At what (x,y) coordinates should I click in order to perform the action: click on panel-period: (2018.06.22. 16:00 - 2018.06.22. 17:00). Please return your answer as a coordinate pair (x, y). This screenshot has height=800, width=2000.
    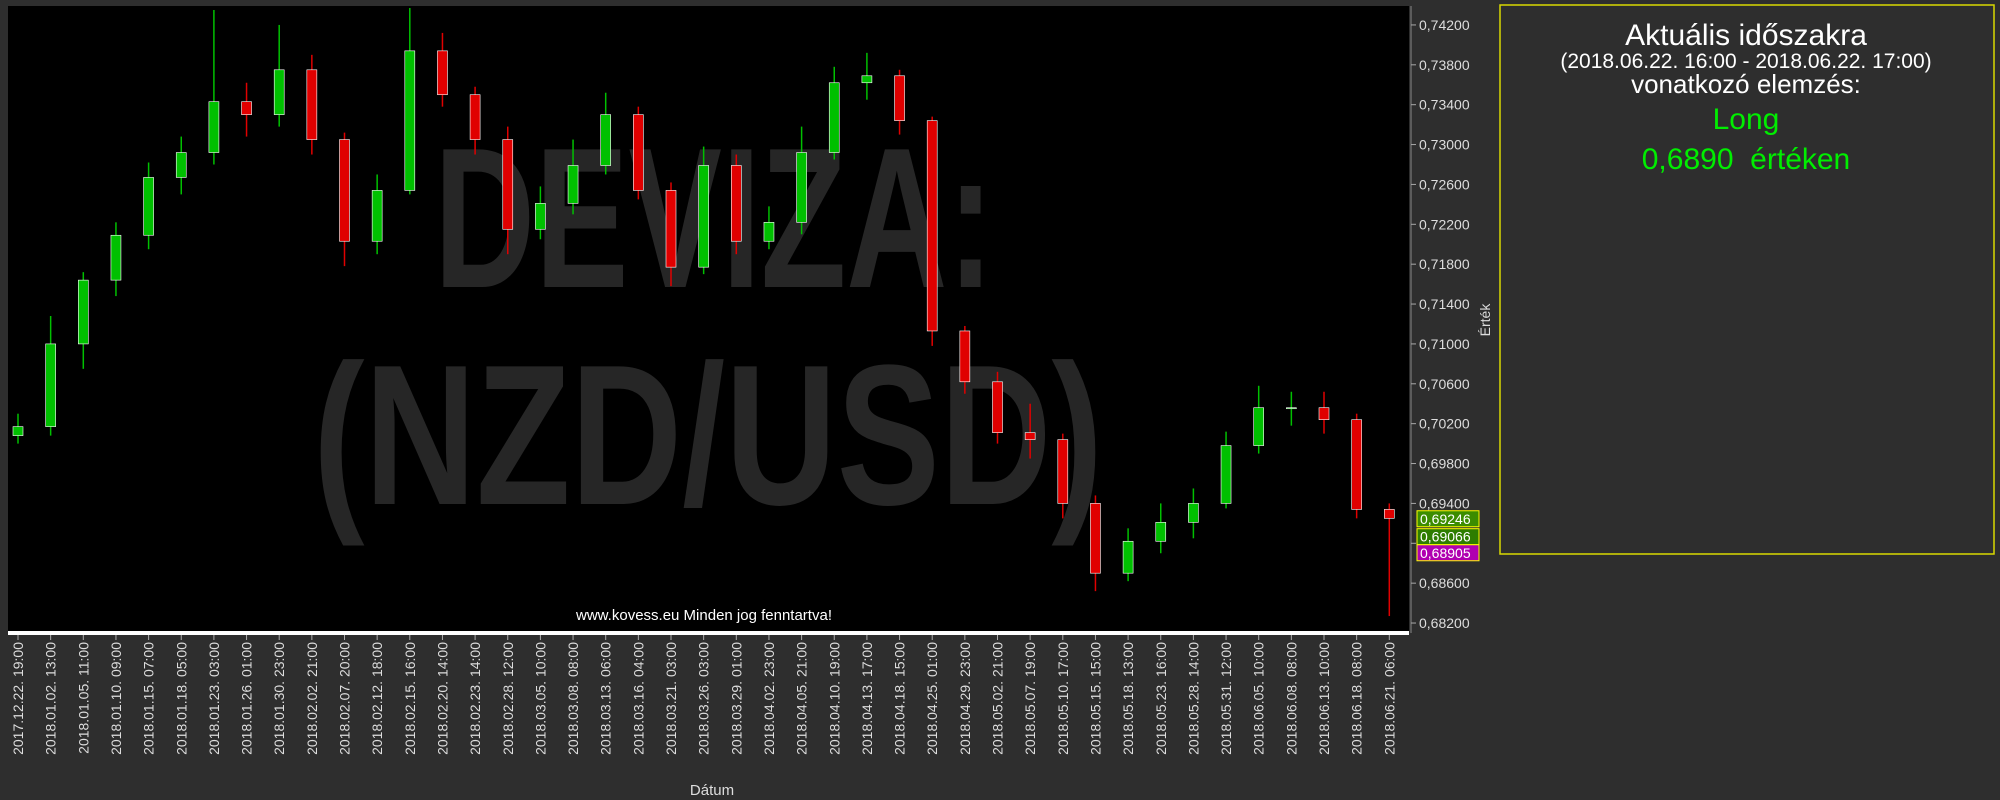
    Looking at the image, I should click on (1745, 61).